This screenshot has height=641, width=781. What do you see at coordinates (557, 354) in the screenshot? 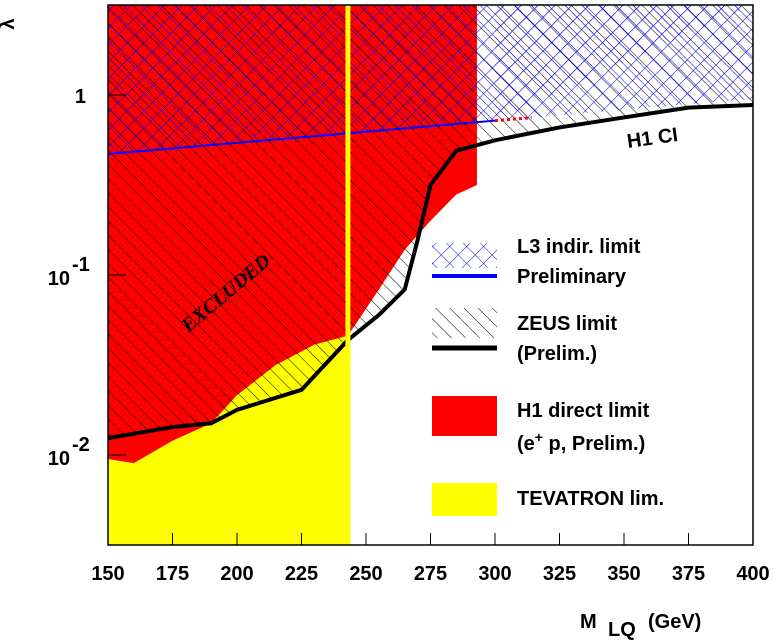
I see `legend-zeus-sub: (Prelim.)` at bounding box center [557, 354].